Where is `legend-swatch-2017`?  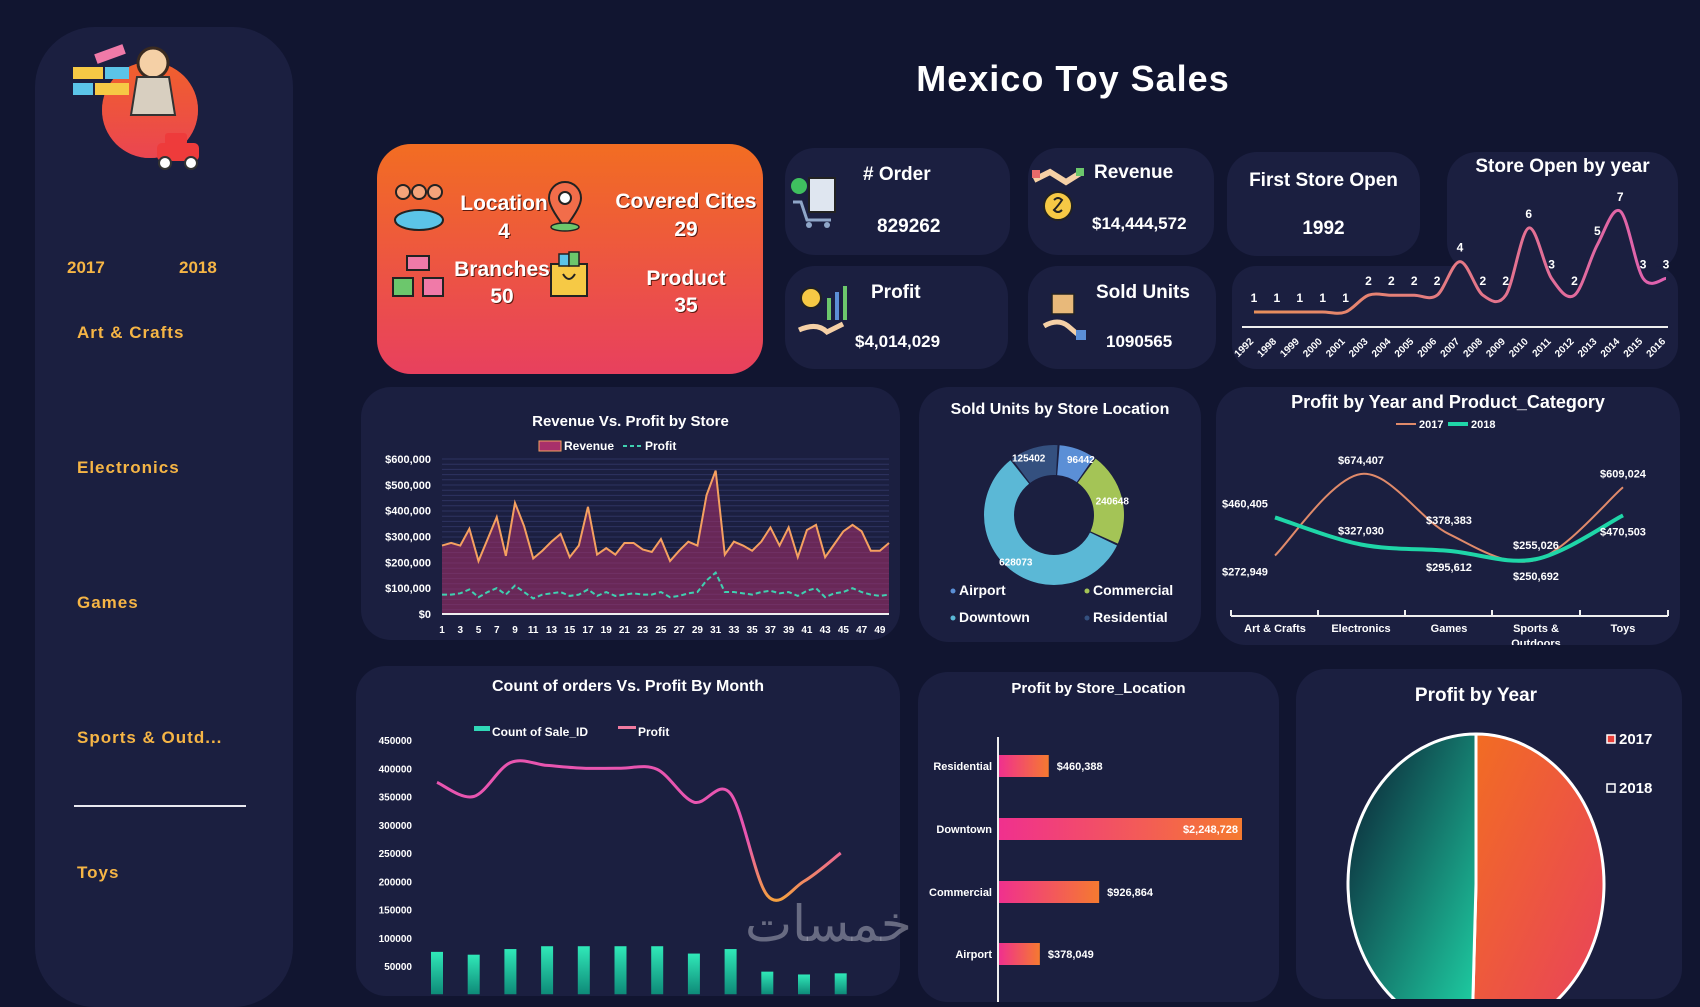 legend-swatch-2017 is located at coordinates (1611, 739).